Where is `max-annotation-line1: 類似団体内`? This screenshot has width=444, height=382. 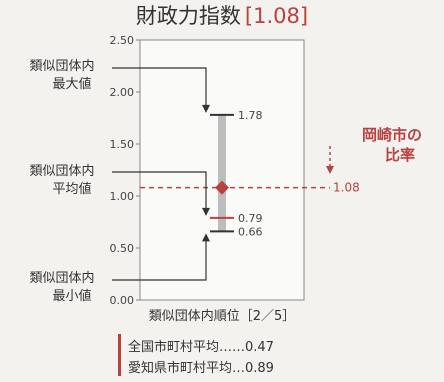 max-annotation-line1: 類似団体内 is located at coordinates (61, 66).